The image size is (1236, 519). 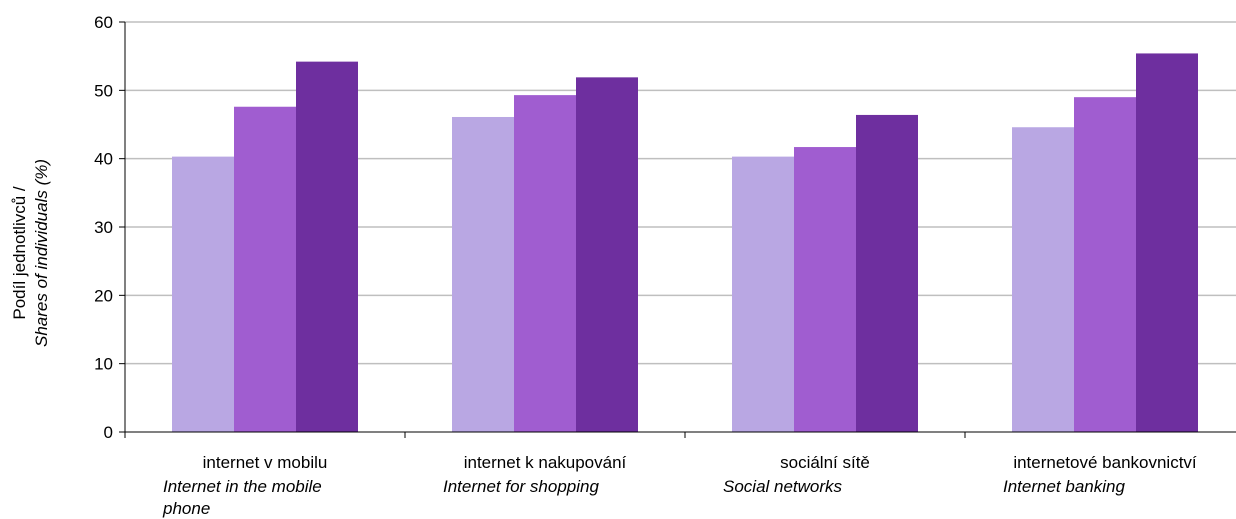 What do you see at coordinates (103, 364) in the screenshot?
I see `y-tick-label: 10` at bounding box center [103, 364].